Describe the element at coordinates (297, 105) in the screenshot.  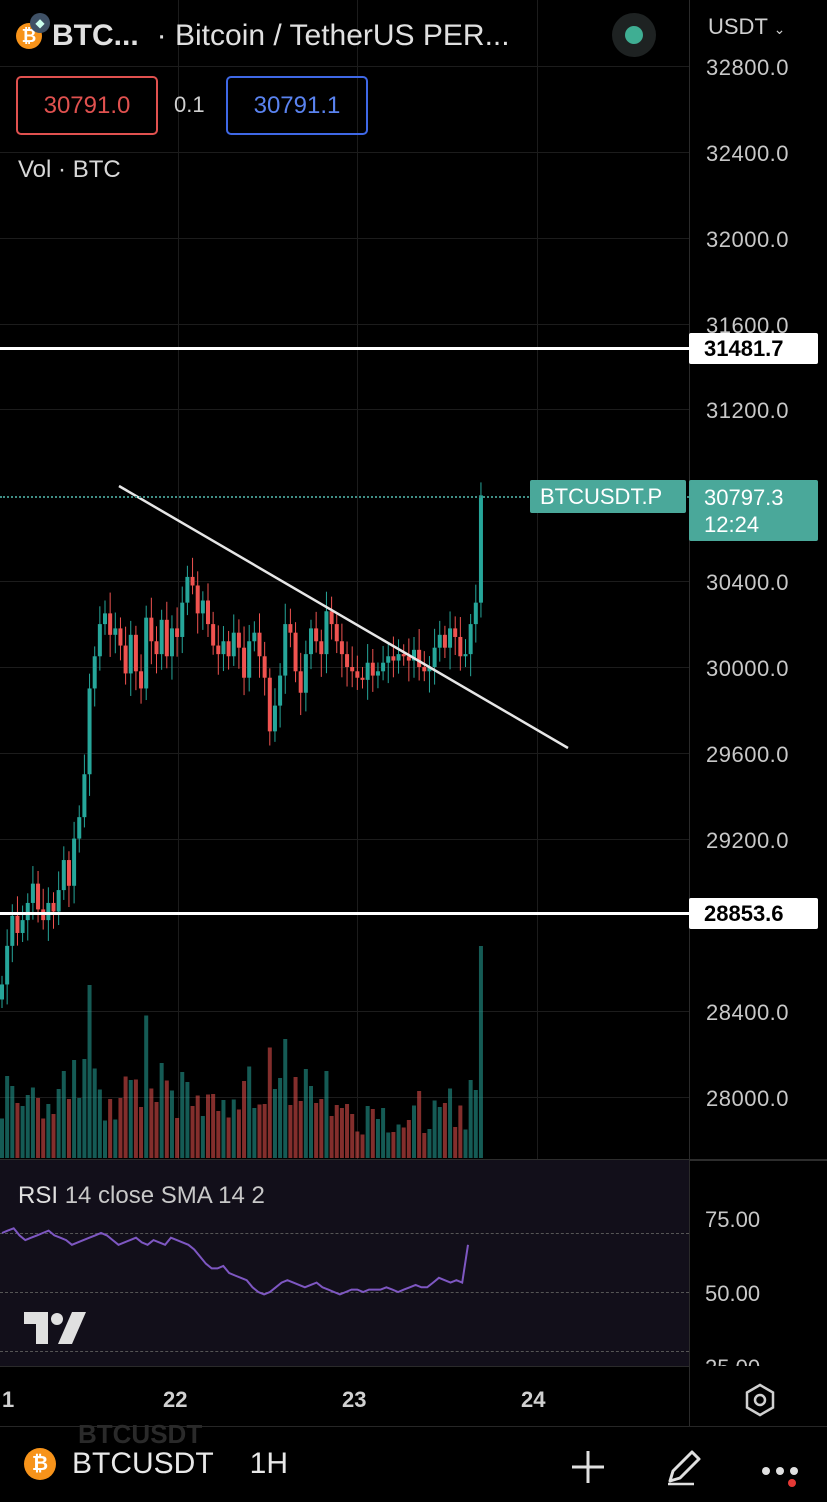
I see `buy-button: 30791.1` at that location.